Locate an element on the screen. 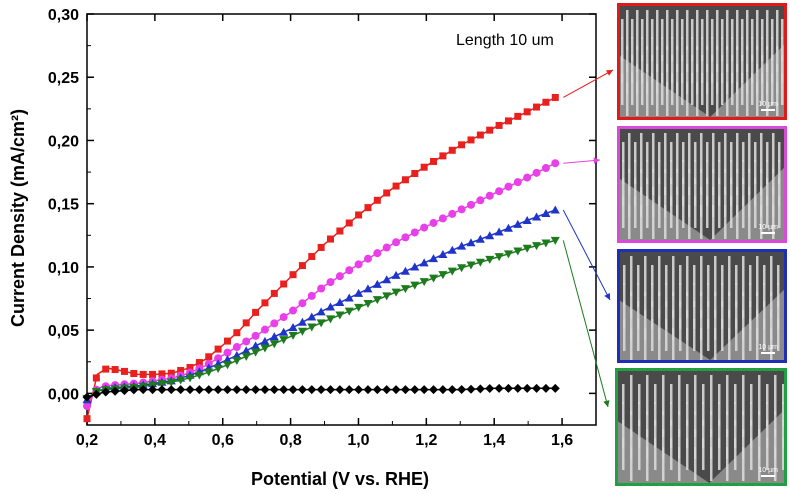  y-tick-label: 0,15 is located at coordinates (63, 205).